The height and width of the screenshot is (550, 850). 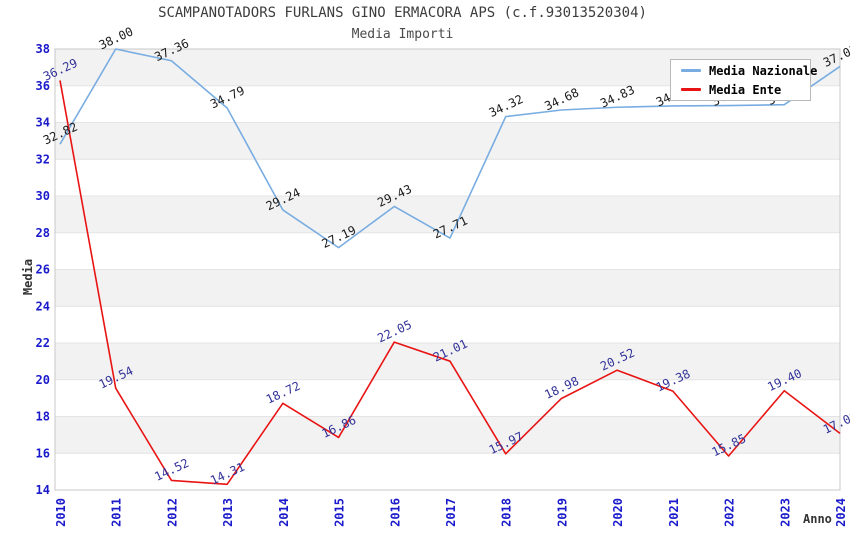 What do you see at coordinates (43, 306) in the screenshot?
I see `y-tick-label: 24` at bounding box center [43, 306].